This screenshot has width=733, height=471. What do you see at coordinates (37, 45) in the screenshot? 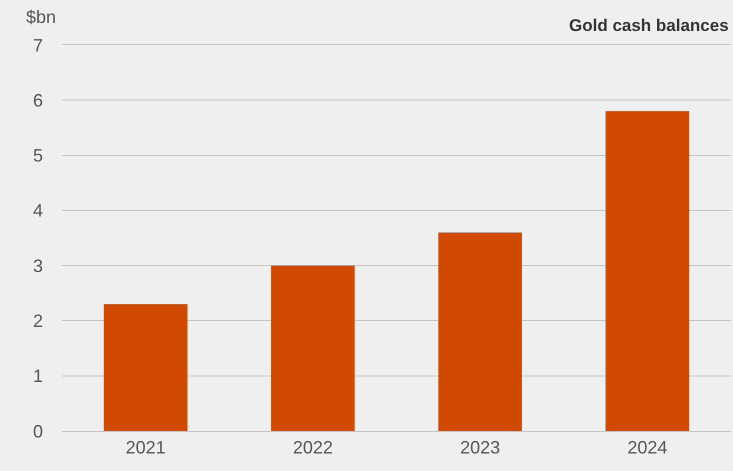
I see `y-tick-label: 7` at bounding box center [37, 45].